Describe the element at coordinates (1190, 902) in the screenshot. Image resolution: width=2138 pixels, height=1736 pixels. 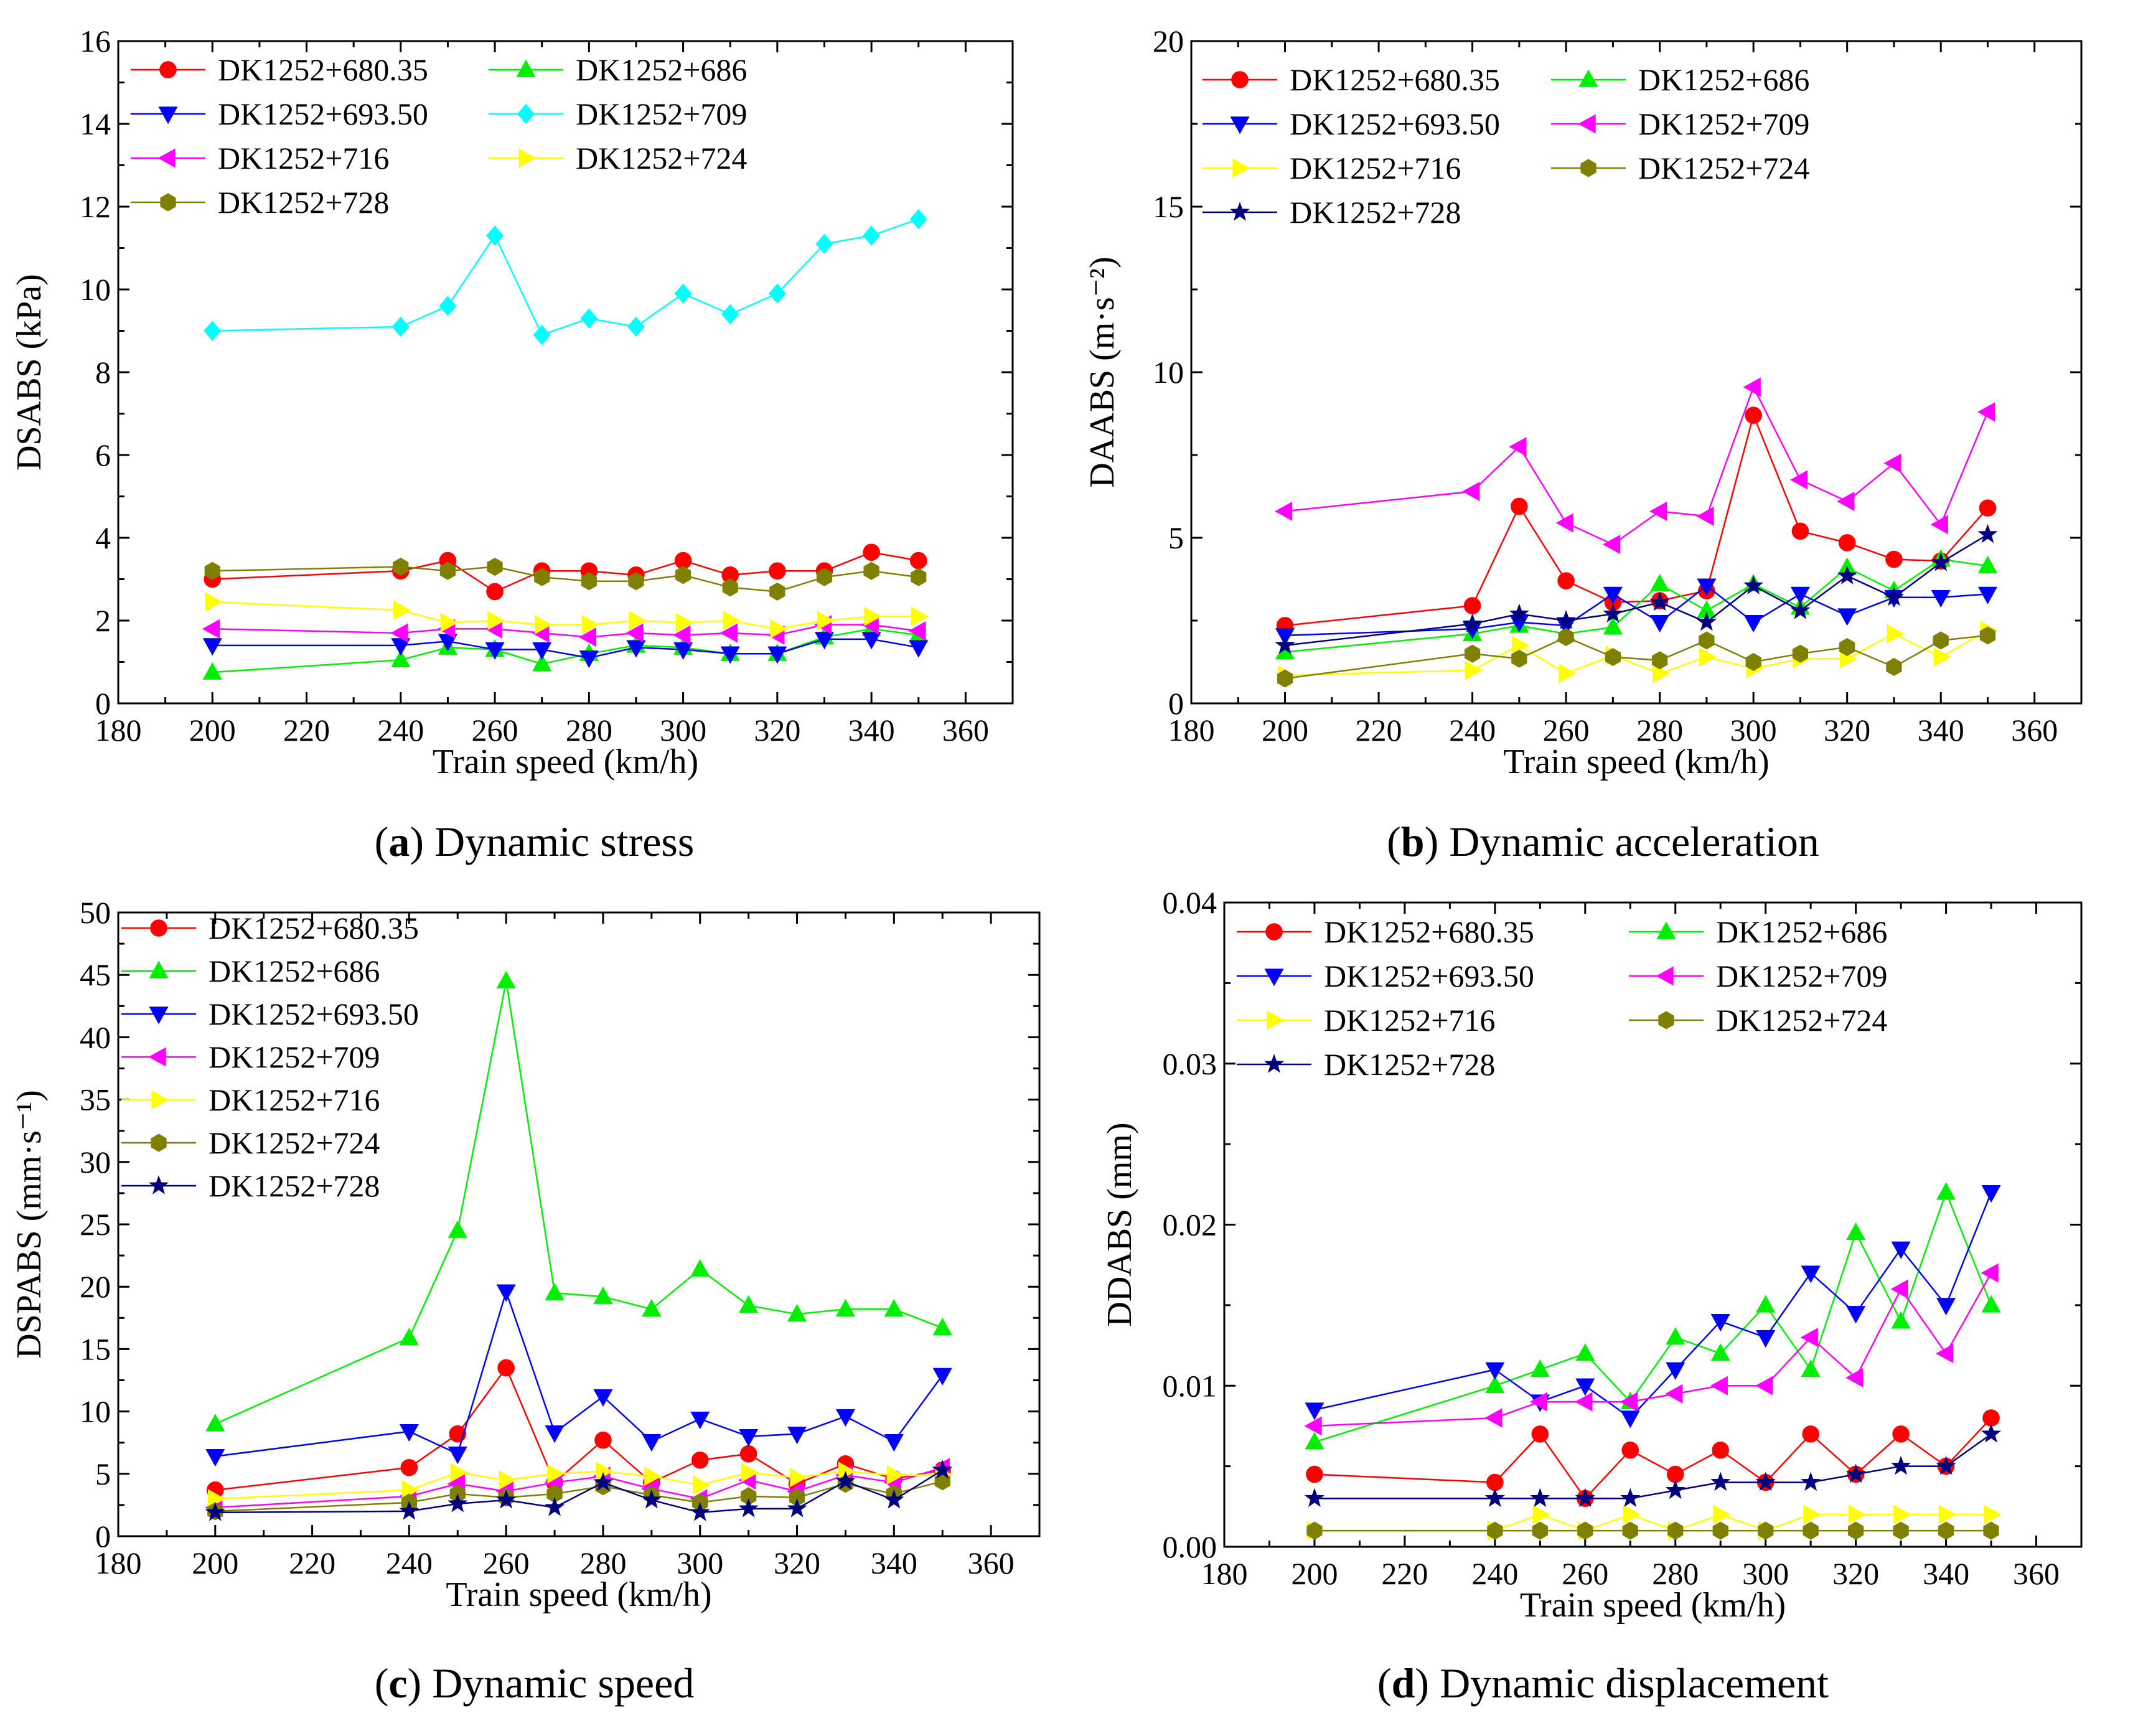
I see `y-tick-label: 0.04` at that location.